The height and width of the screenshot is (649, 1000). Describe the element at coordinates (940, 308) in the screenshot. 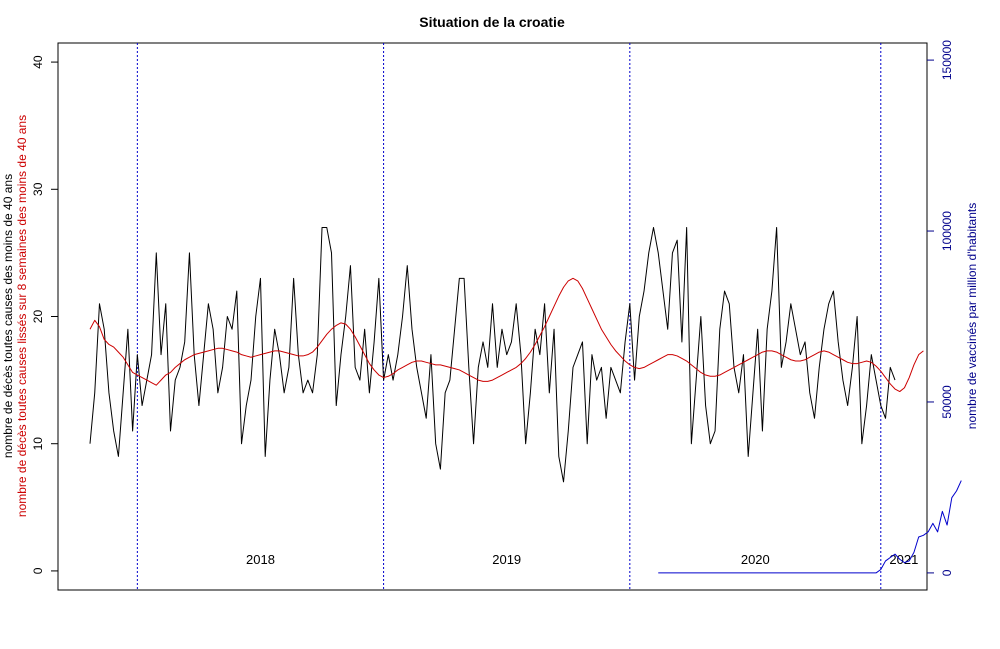

I see `right-y-axis: 0 50000 100000 150000` at that location.